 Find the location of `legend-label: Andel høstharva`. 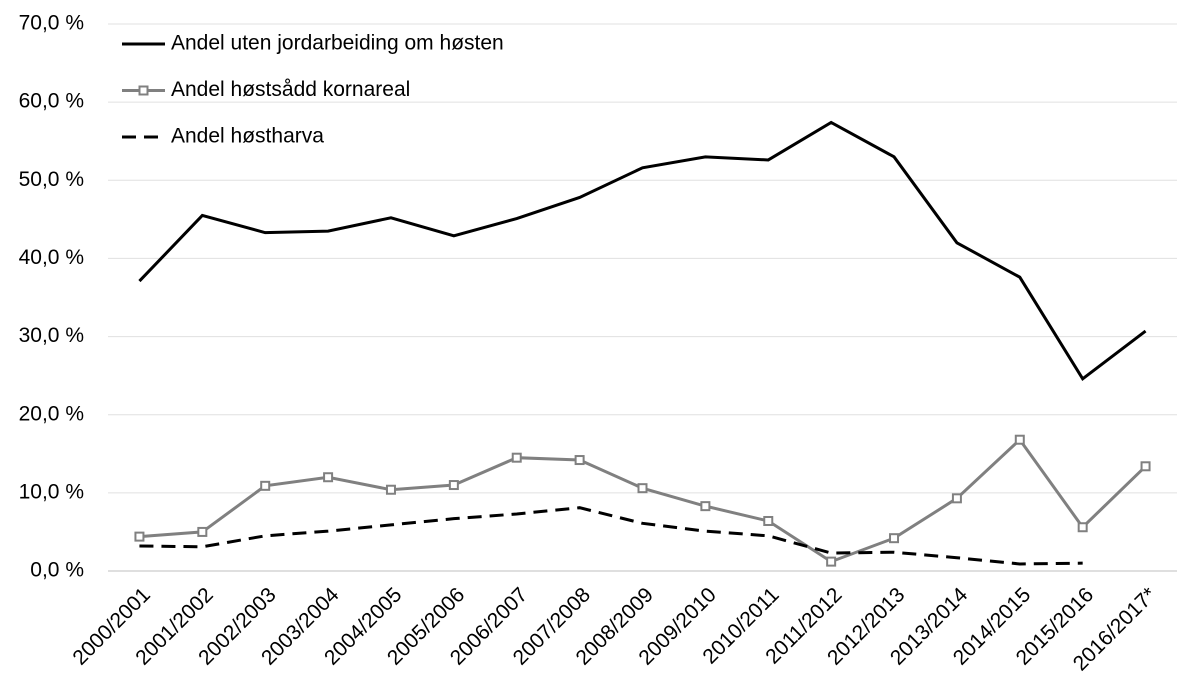

legend-label: Andel høstharva is located at coordinates (247, 136).